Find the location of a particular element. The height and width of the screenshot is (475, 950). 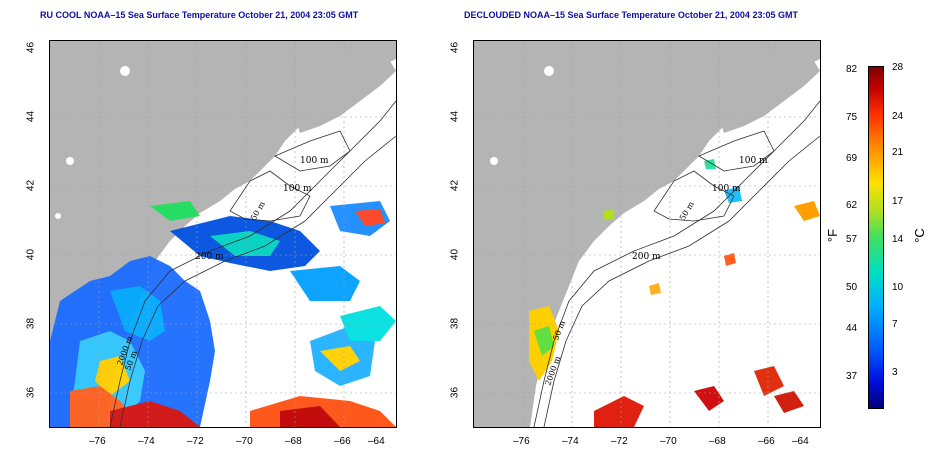

fahrenheit-unit-label: °F is located at coordinates (833, 235).